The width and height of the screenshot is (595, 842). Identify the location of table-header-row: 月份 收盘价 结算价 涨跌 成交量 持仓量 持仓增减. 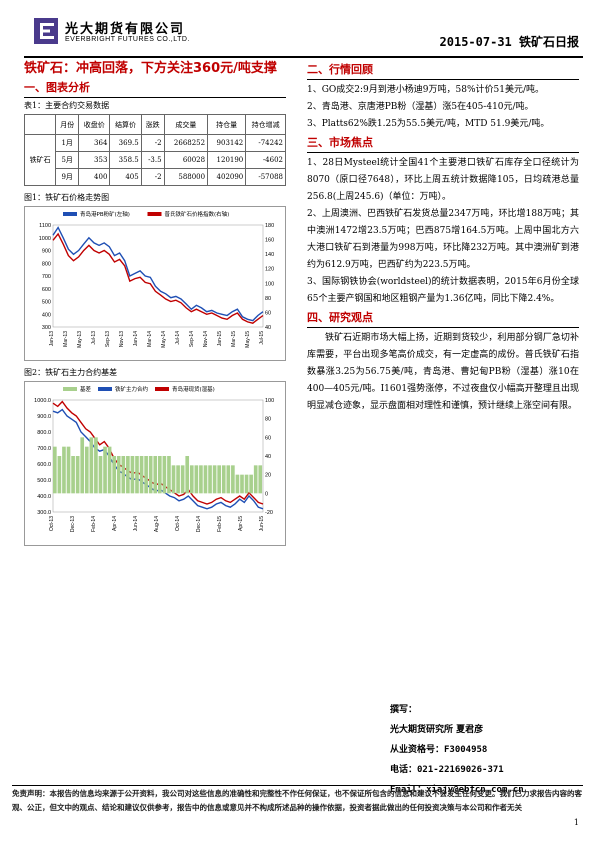
(154, 124).